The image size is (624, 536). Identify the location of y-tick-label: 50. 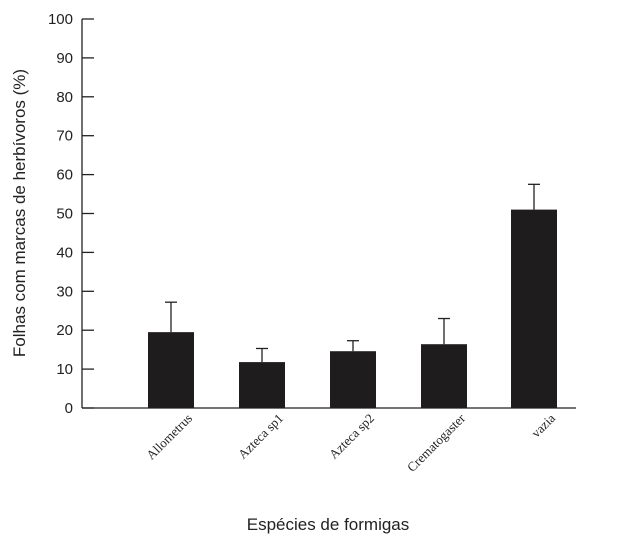
(64, 214).